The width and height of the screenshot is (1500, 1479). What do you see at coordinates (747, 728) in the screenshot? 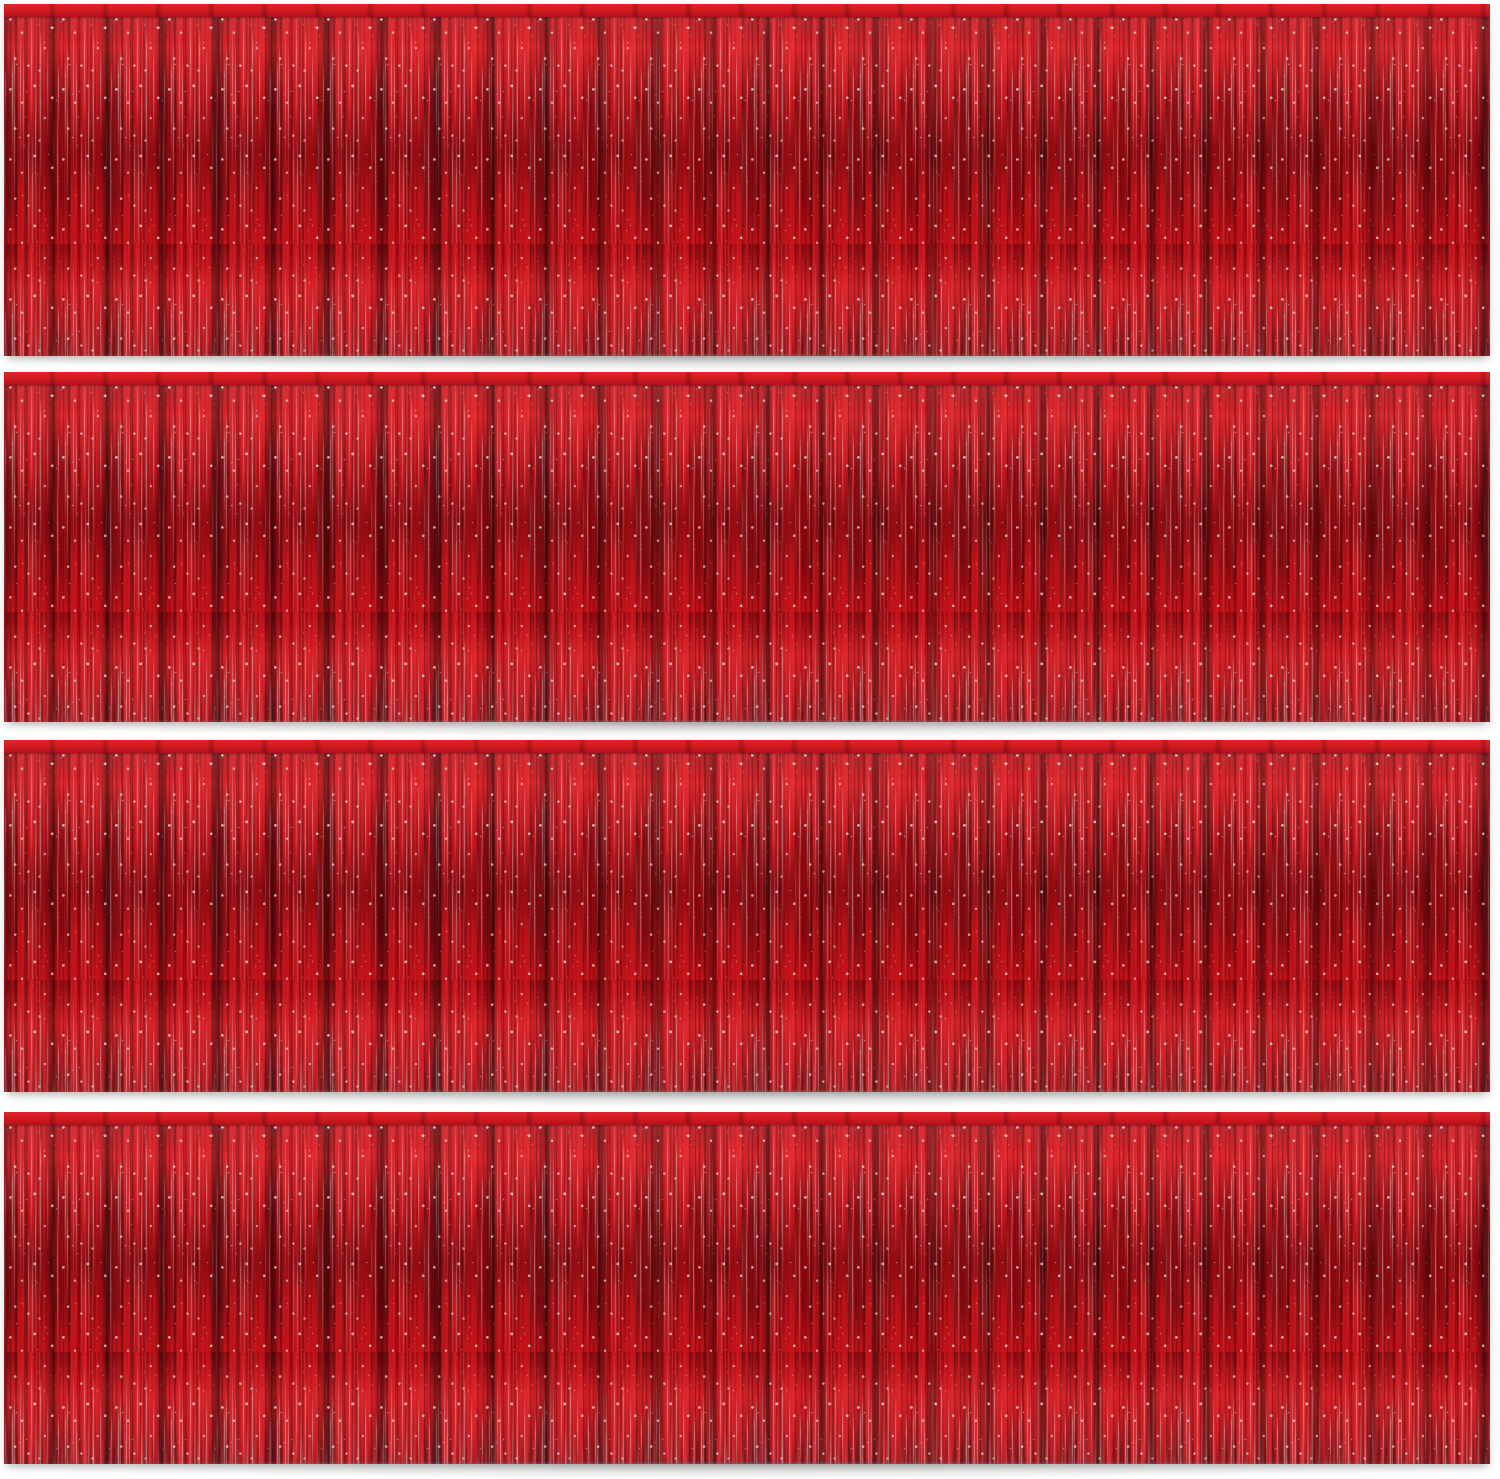
I see `panel-2-drop-shadow` at bounding box center [747, 728].